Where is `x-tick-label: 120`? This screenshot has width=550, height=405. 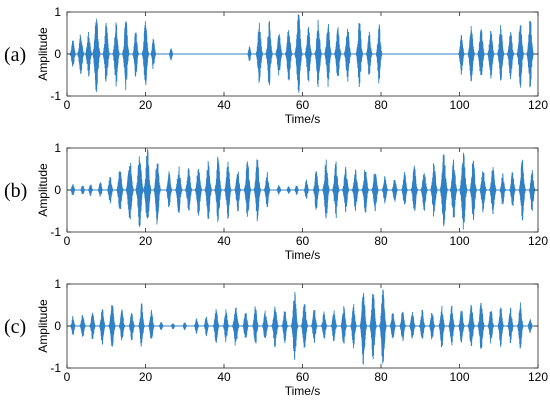 x-tick-label: 120 is located at coordinates (538, 377).